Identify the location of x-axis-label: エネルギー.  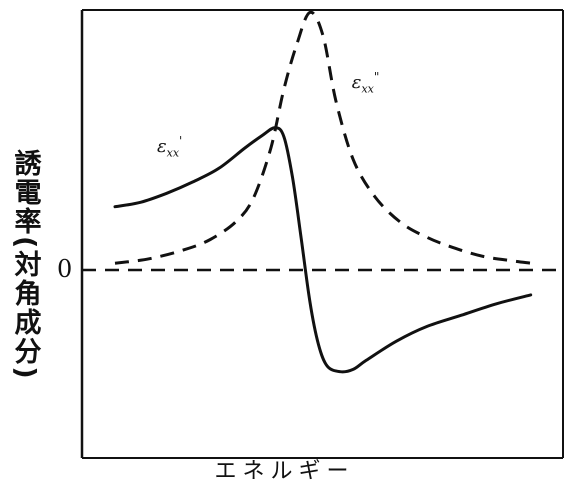
(284, 471).